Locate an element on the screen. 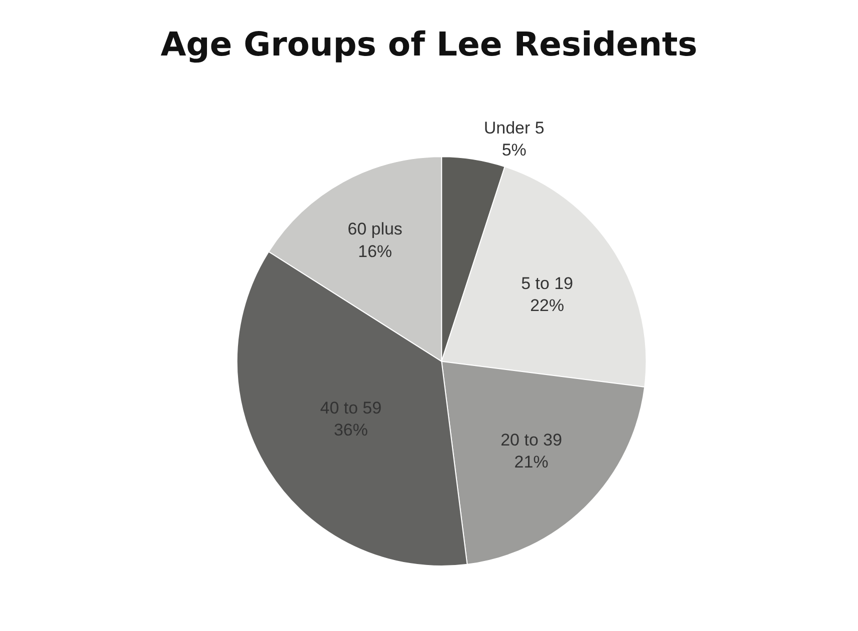 The height and width of the screenshot is (631, 858). data-label: 21% is located at coordinates (531, 462).